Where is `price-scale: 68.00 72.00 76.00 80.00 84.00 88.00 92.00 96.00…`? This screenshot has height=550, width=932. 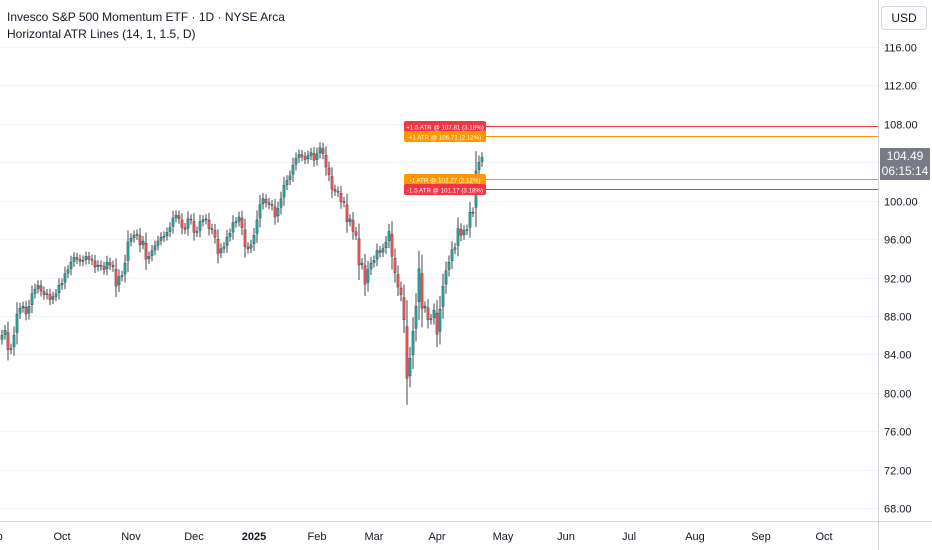
price-scale: 68.00 72.00 76.00 80.00 84.00 88.00 92.00 96.00… is located at coordinates (901, 279).